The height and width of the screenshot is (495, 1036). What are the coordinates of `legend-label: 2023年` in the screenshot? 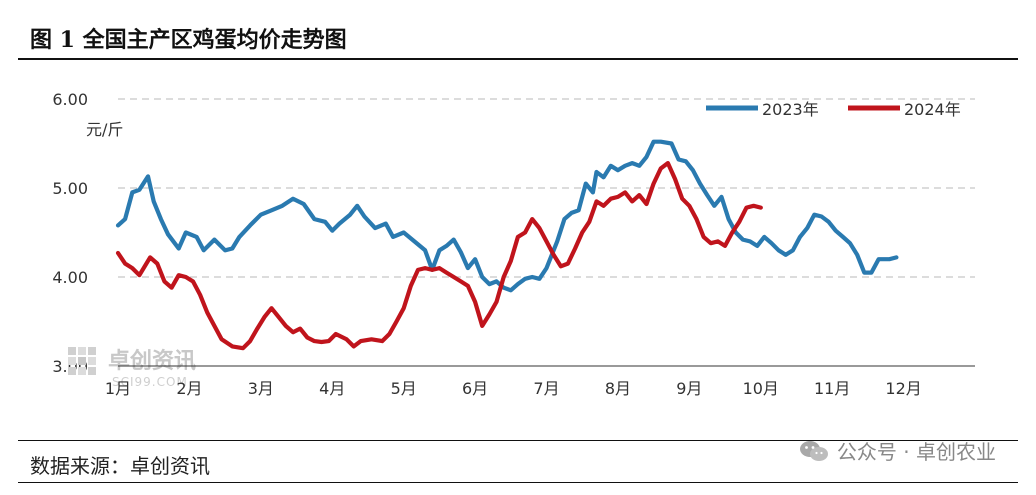 It's located at (790, 109).